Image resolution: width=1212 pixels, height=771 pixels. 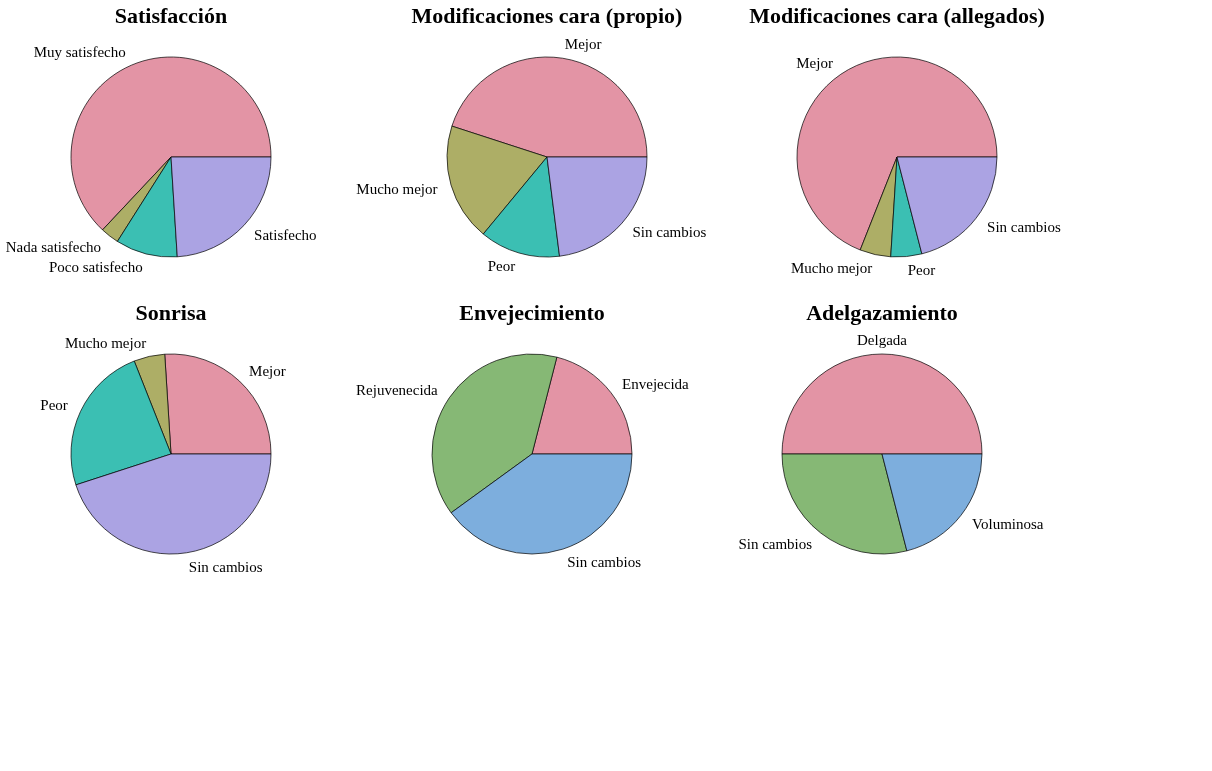 I want to click on slice-label: Rejuvenecida, so click(x=397, y=389).